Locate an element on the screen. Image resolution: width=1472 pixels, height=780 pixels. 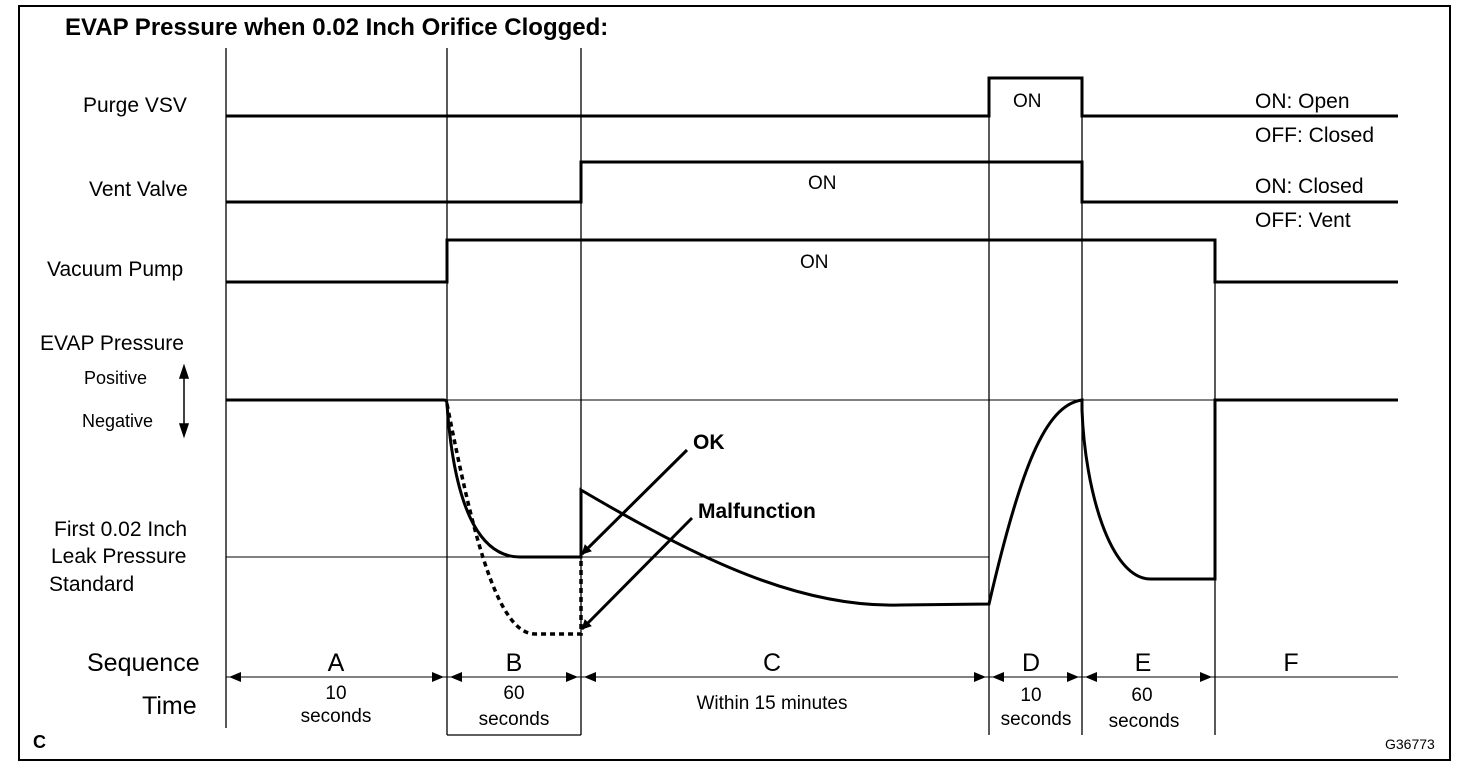
phase-d-time-1: 10 is located at coordinates (1030, 695).